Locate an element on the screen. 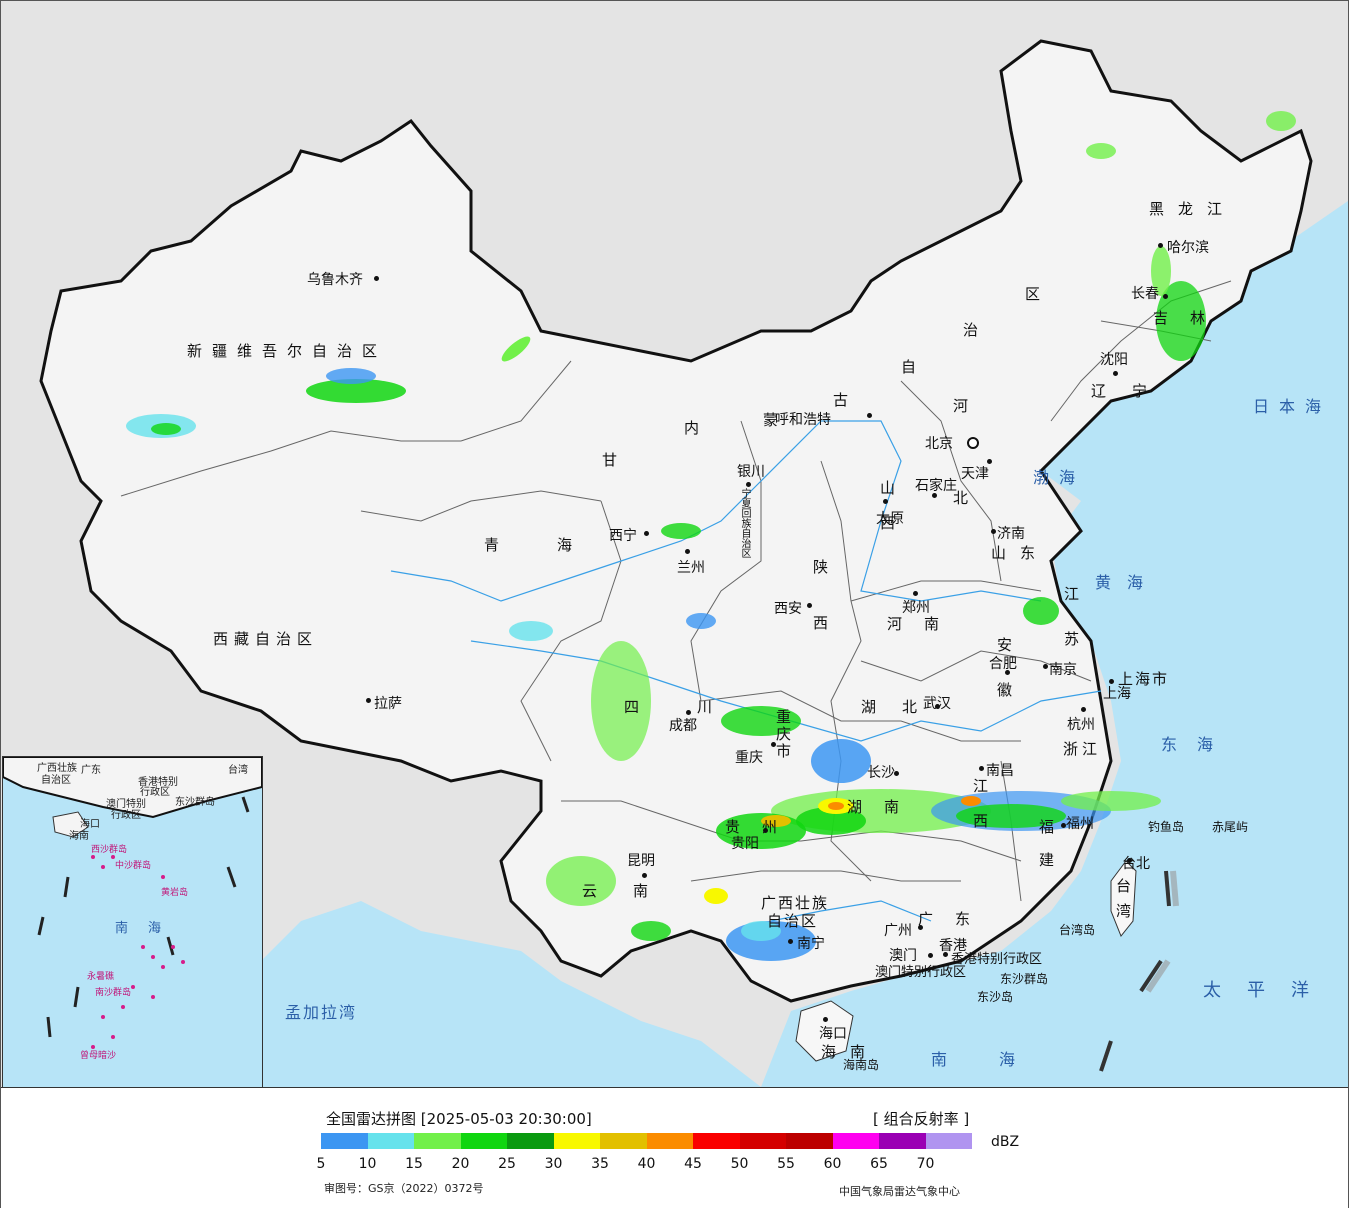 This screenshot has height=1208, width=1349. island-label: 东沙岛 is located at coordinates (995, 997).